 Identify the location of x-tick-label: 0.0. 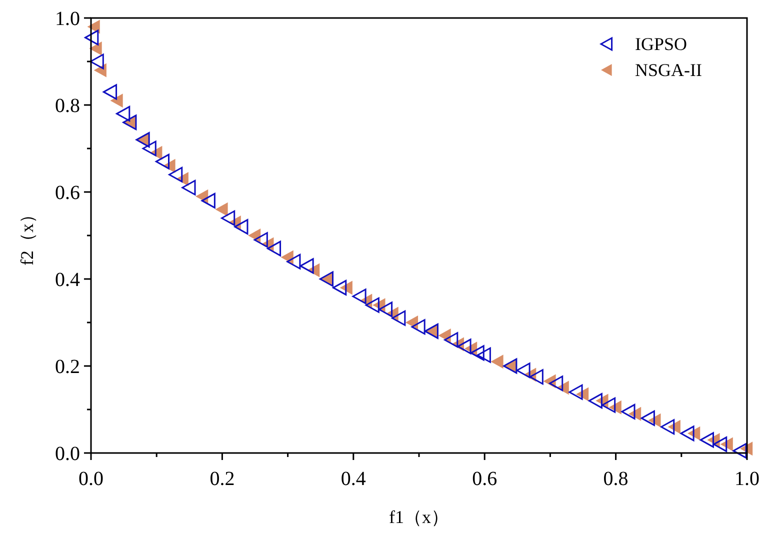
(91, 479).